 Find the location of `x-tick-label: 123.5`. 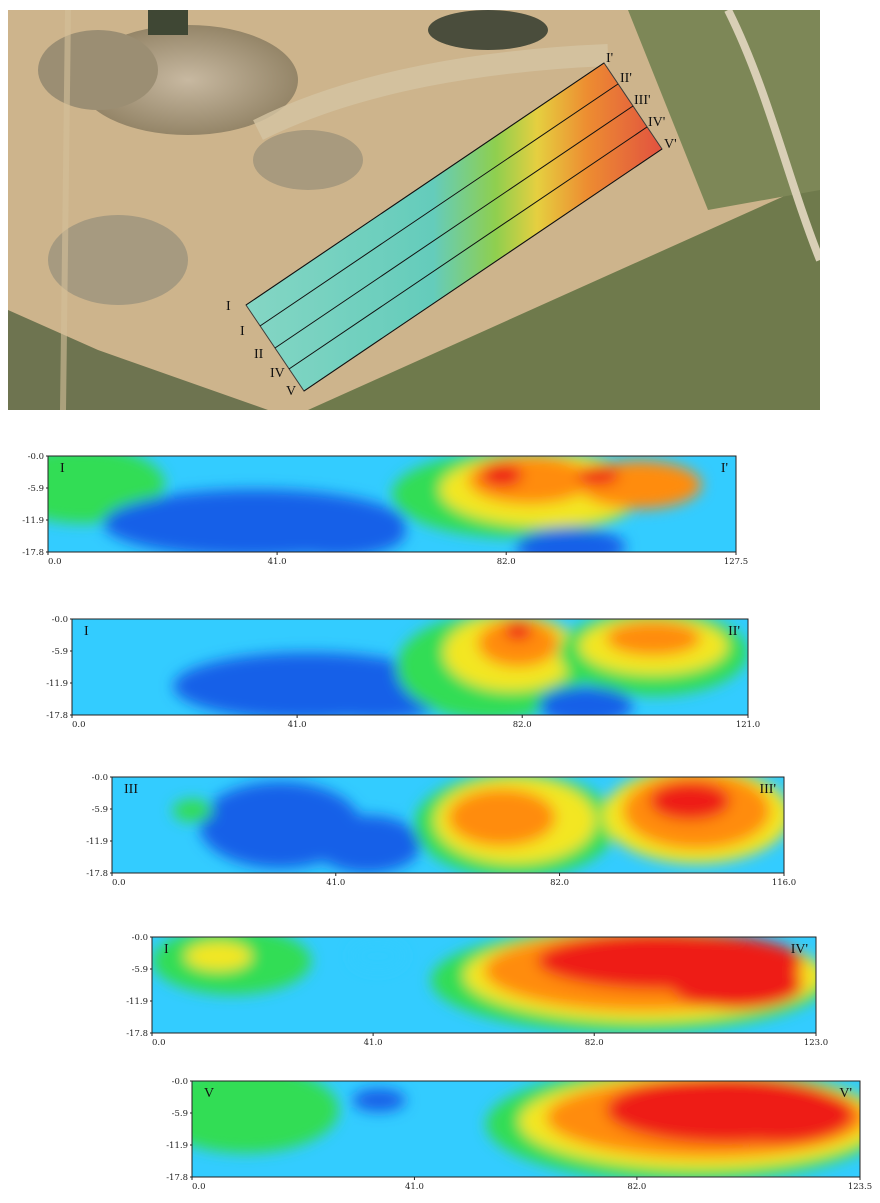

x-tick-label: 123.5 is located at coordinates (860, 1187).